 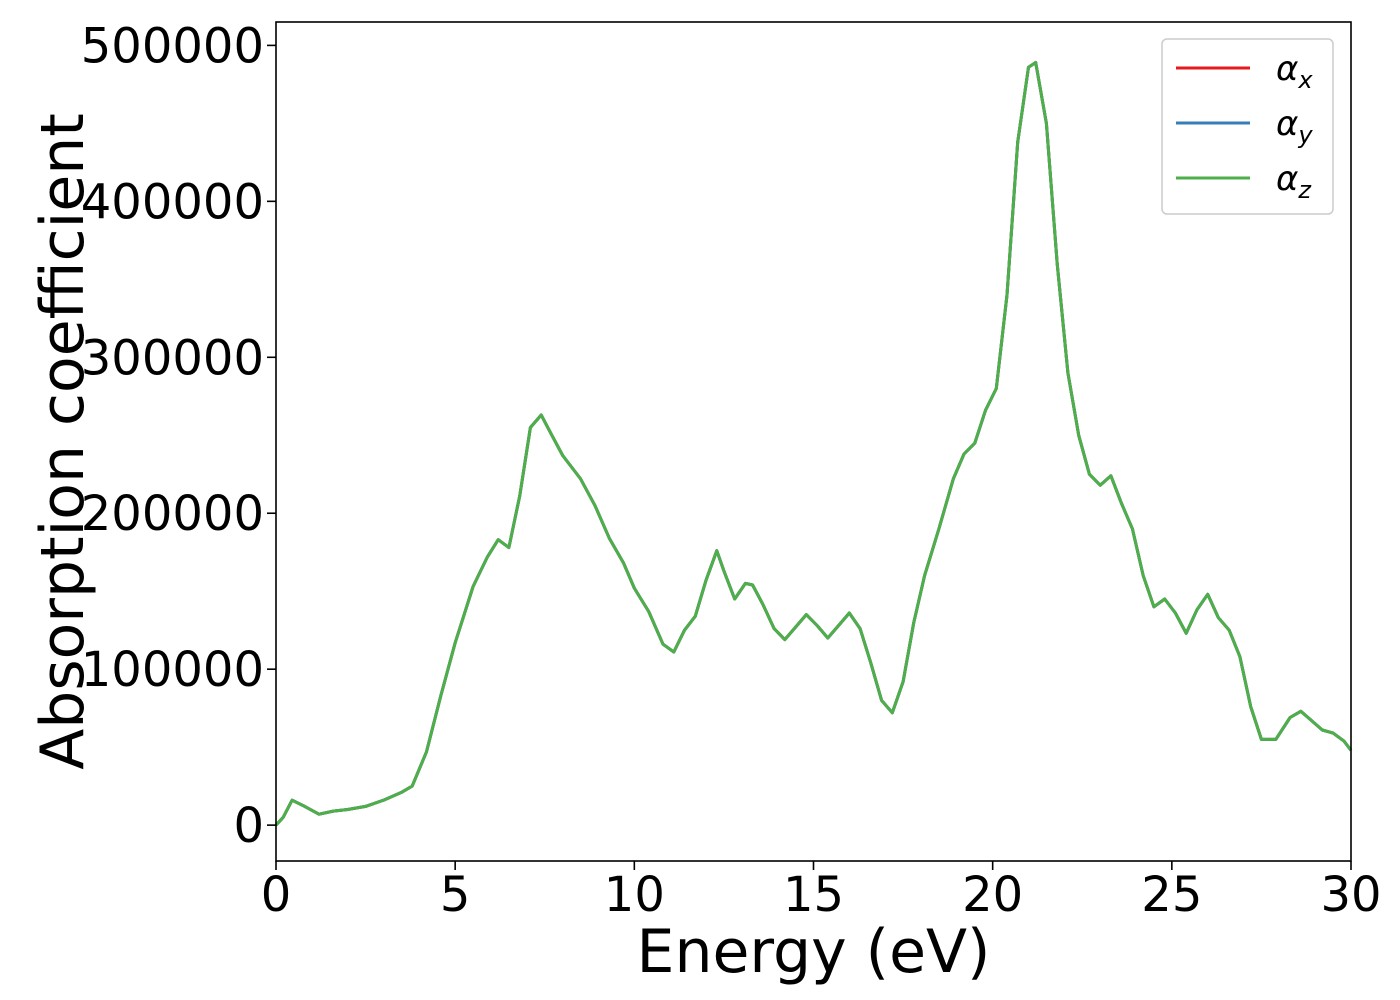 I want to click on legend: αx αy αz, so click(x=1247, y=126).